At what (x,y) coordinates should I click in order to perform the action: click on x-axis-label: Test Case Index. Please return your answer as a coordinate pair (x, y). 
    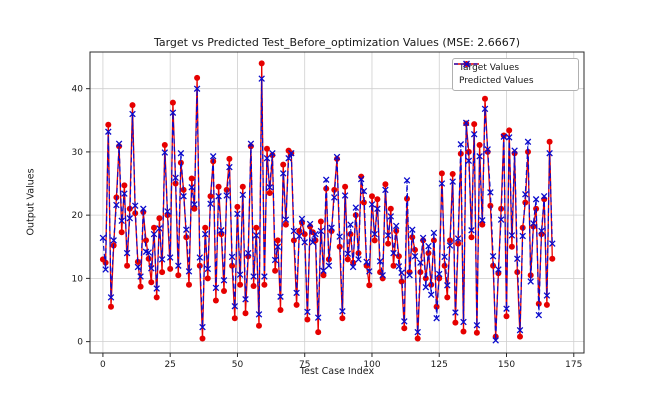
    Looking at the image, I should click on (337, 371).